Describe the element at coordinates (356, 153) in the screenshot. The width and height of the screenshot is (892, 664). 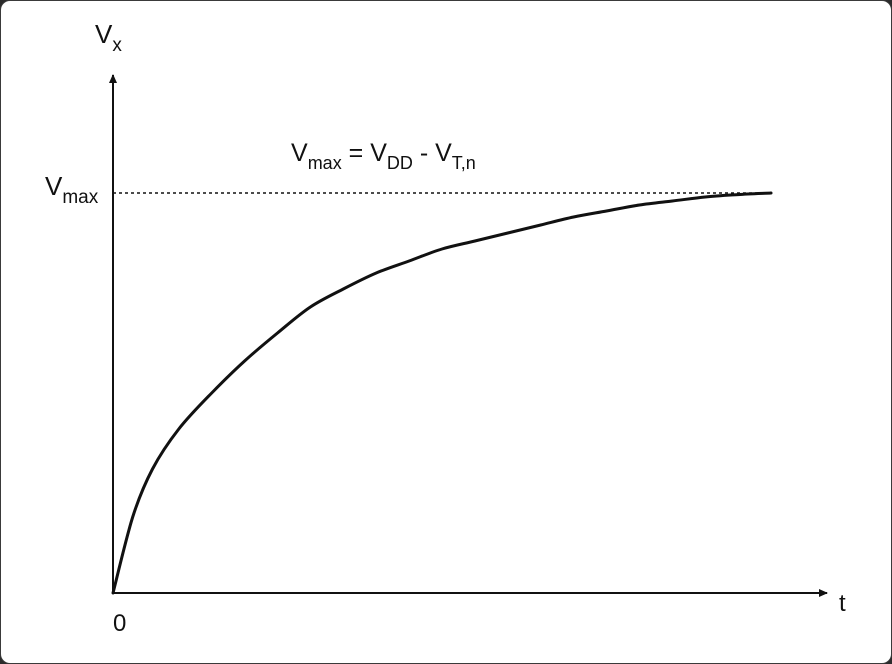
I see `eq-equals: =` at that location.